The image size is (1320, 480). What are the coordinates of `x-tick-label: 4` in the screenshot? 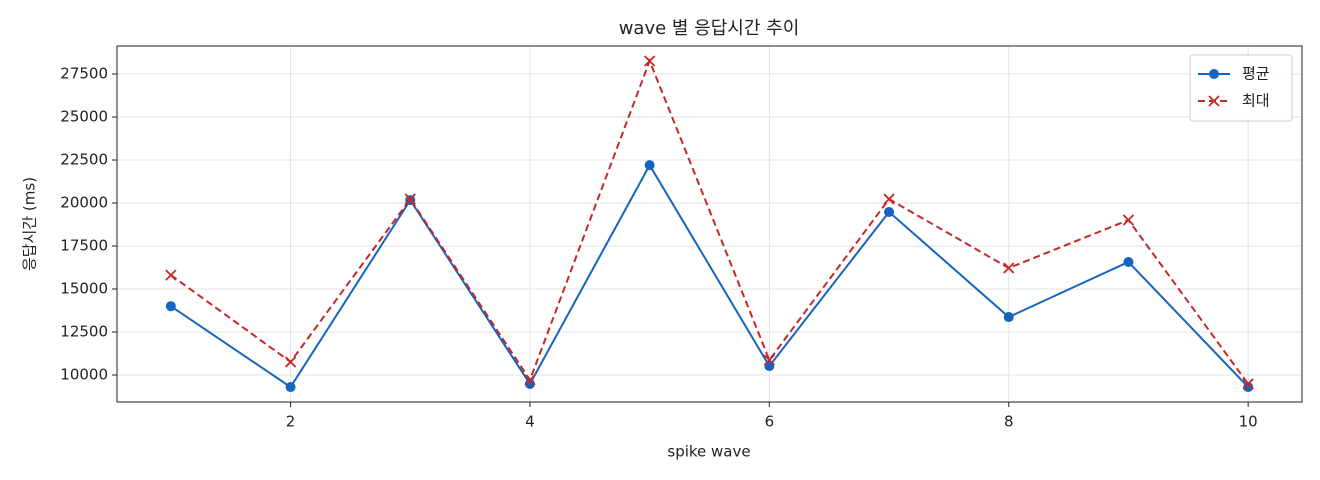 It's located at (530, 422).